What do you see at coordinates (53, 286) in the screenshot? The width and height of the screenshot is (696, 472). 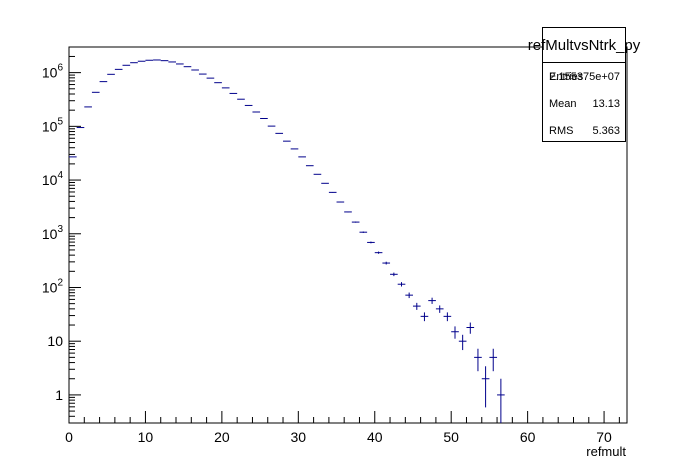 I see `y-tick-label: 10²` at bounding box center [53, 286].